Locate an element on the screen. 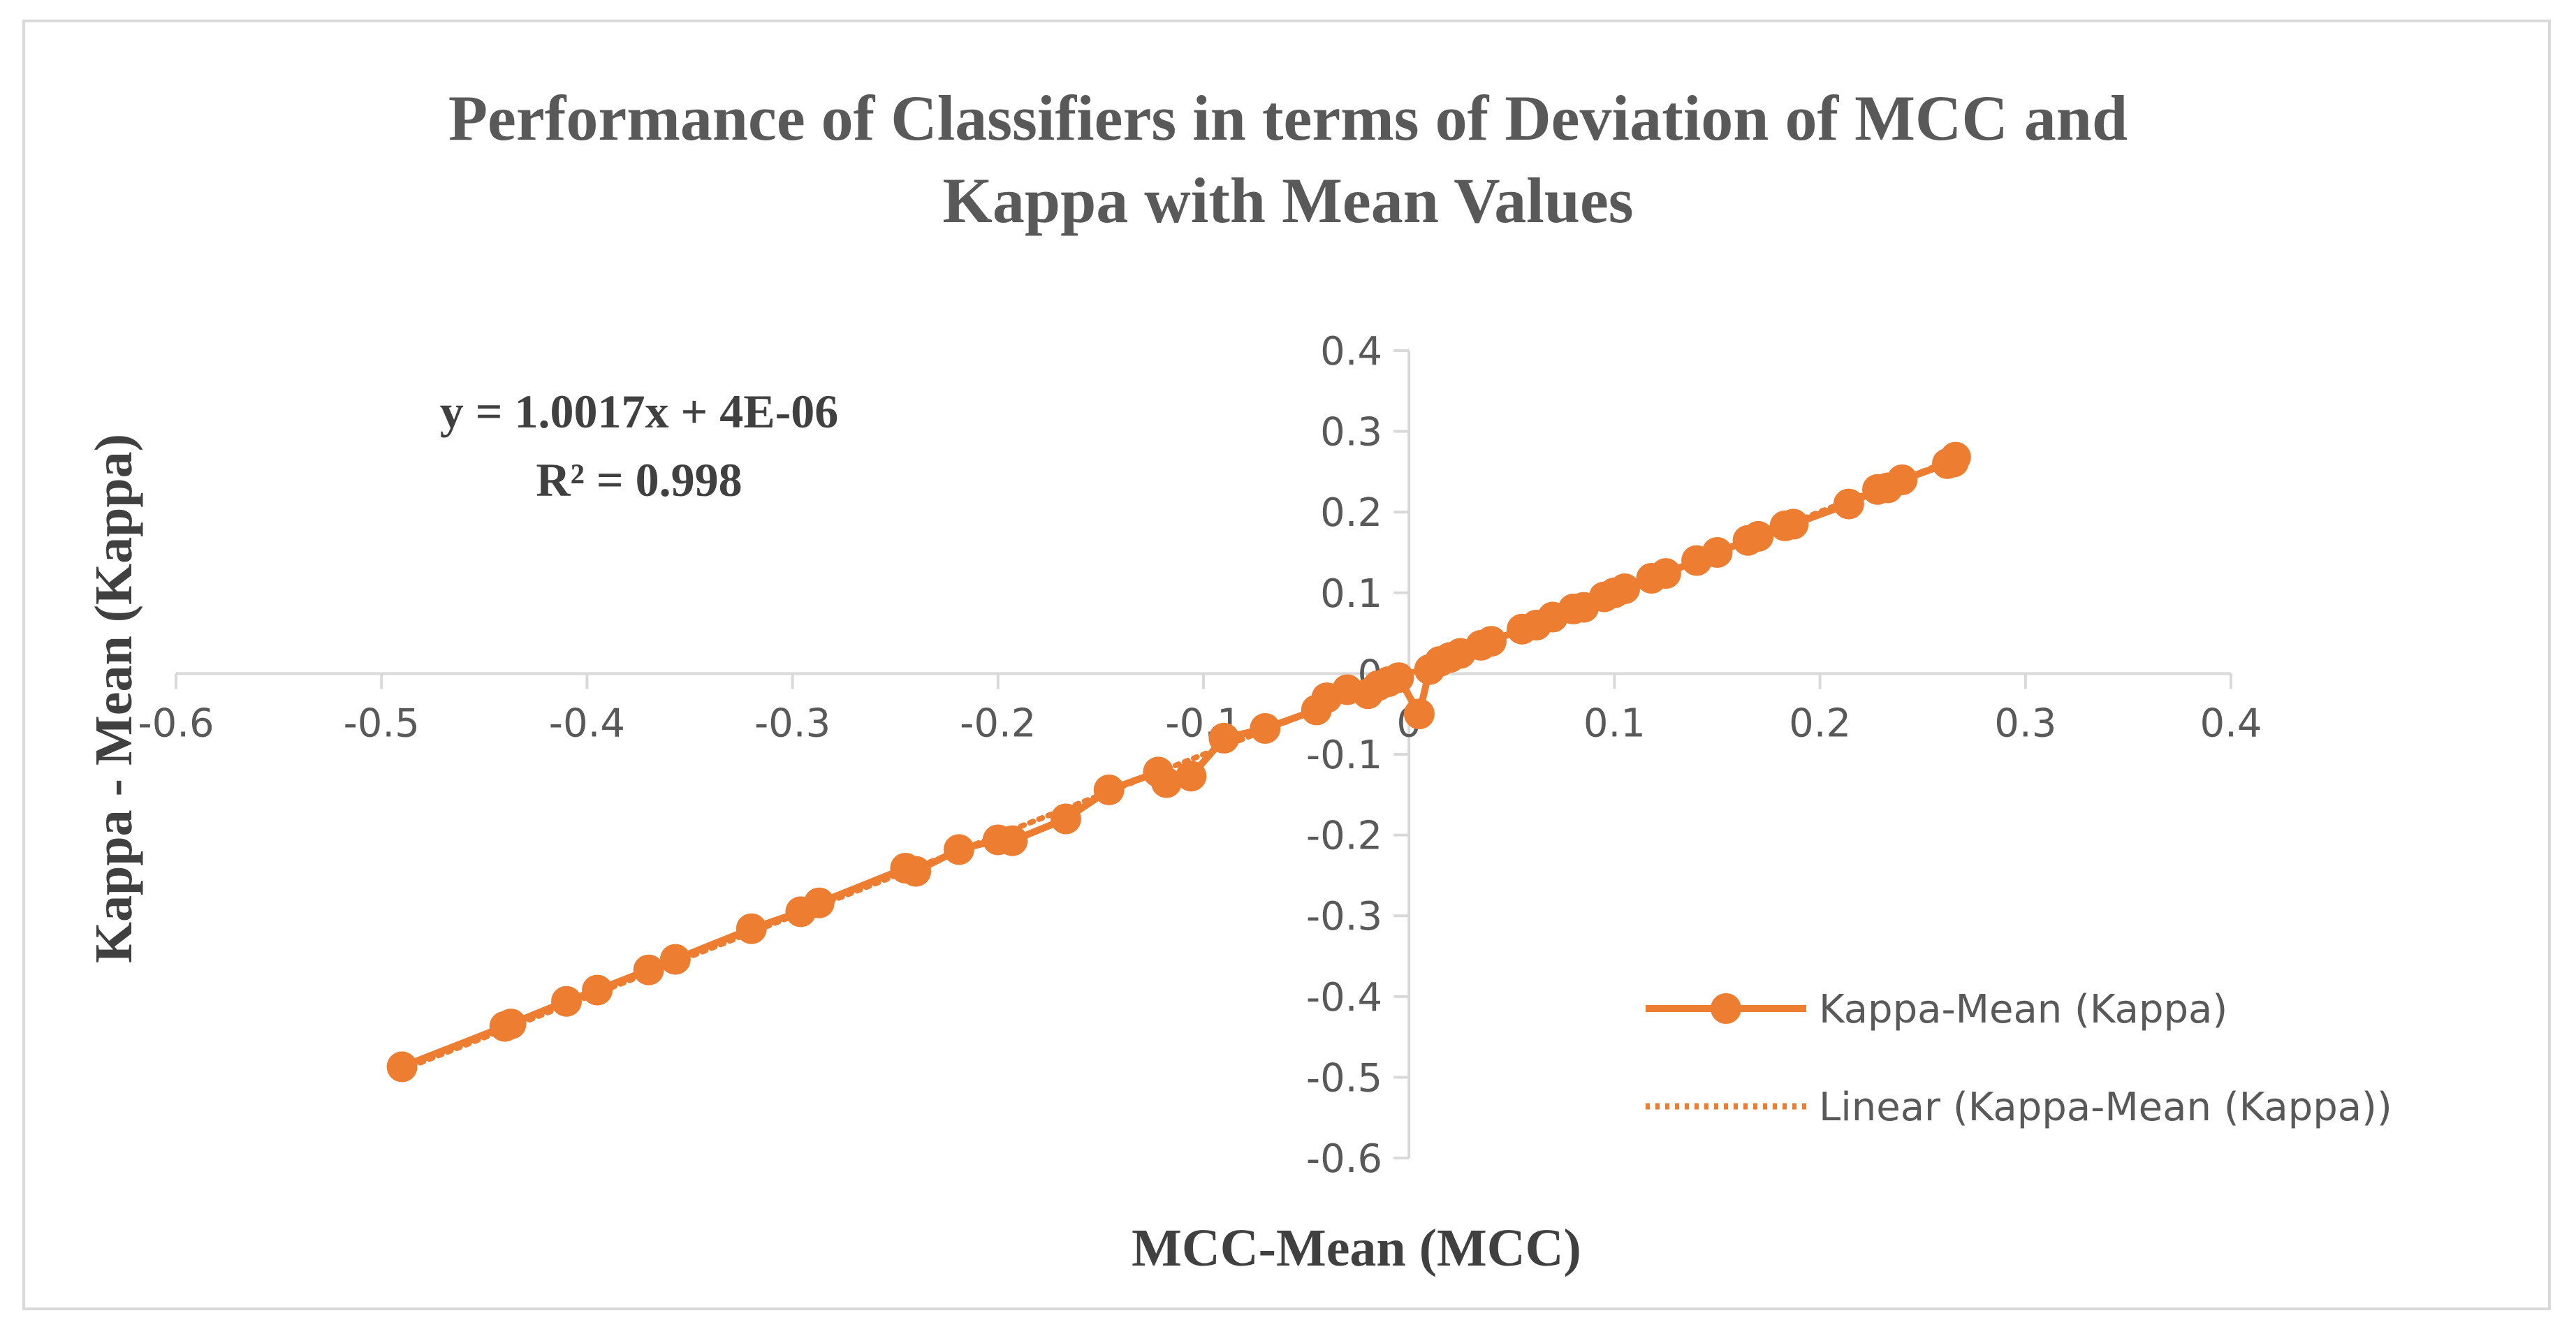 This screenshot has height=1341, width=2576. x-tick-label: 0.4 is located at coordinates (2231, 724).